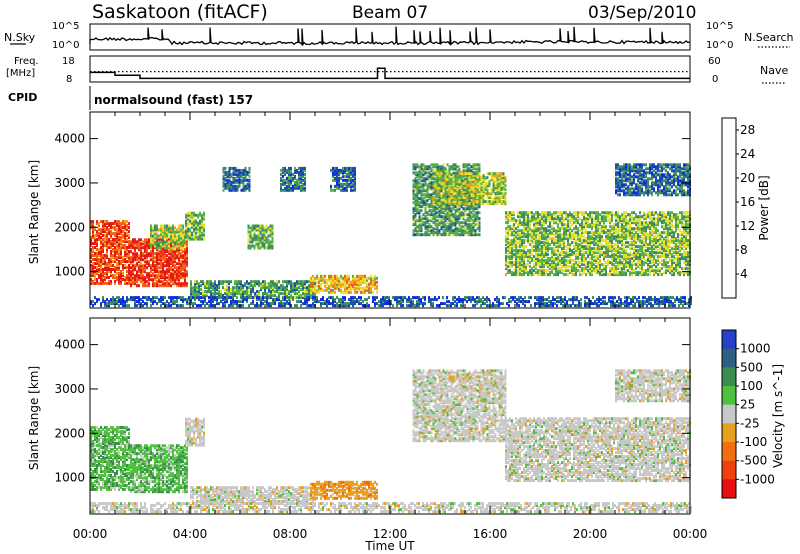  What do you see at coordinates (719, 26) in the screenshot?
I see `nsearch-tick-top: 10^5` at bounding box center [719, 26].